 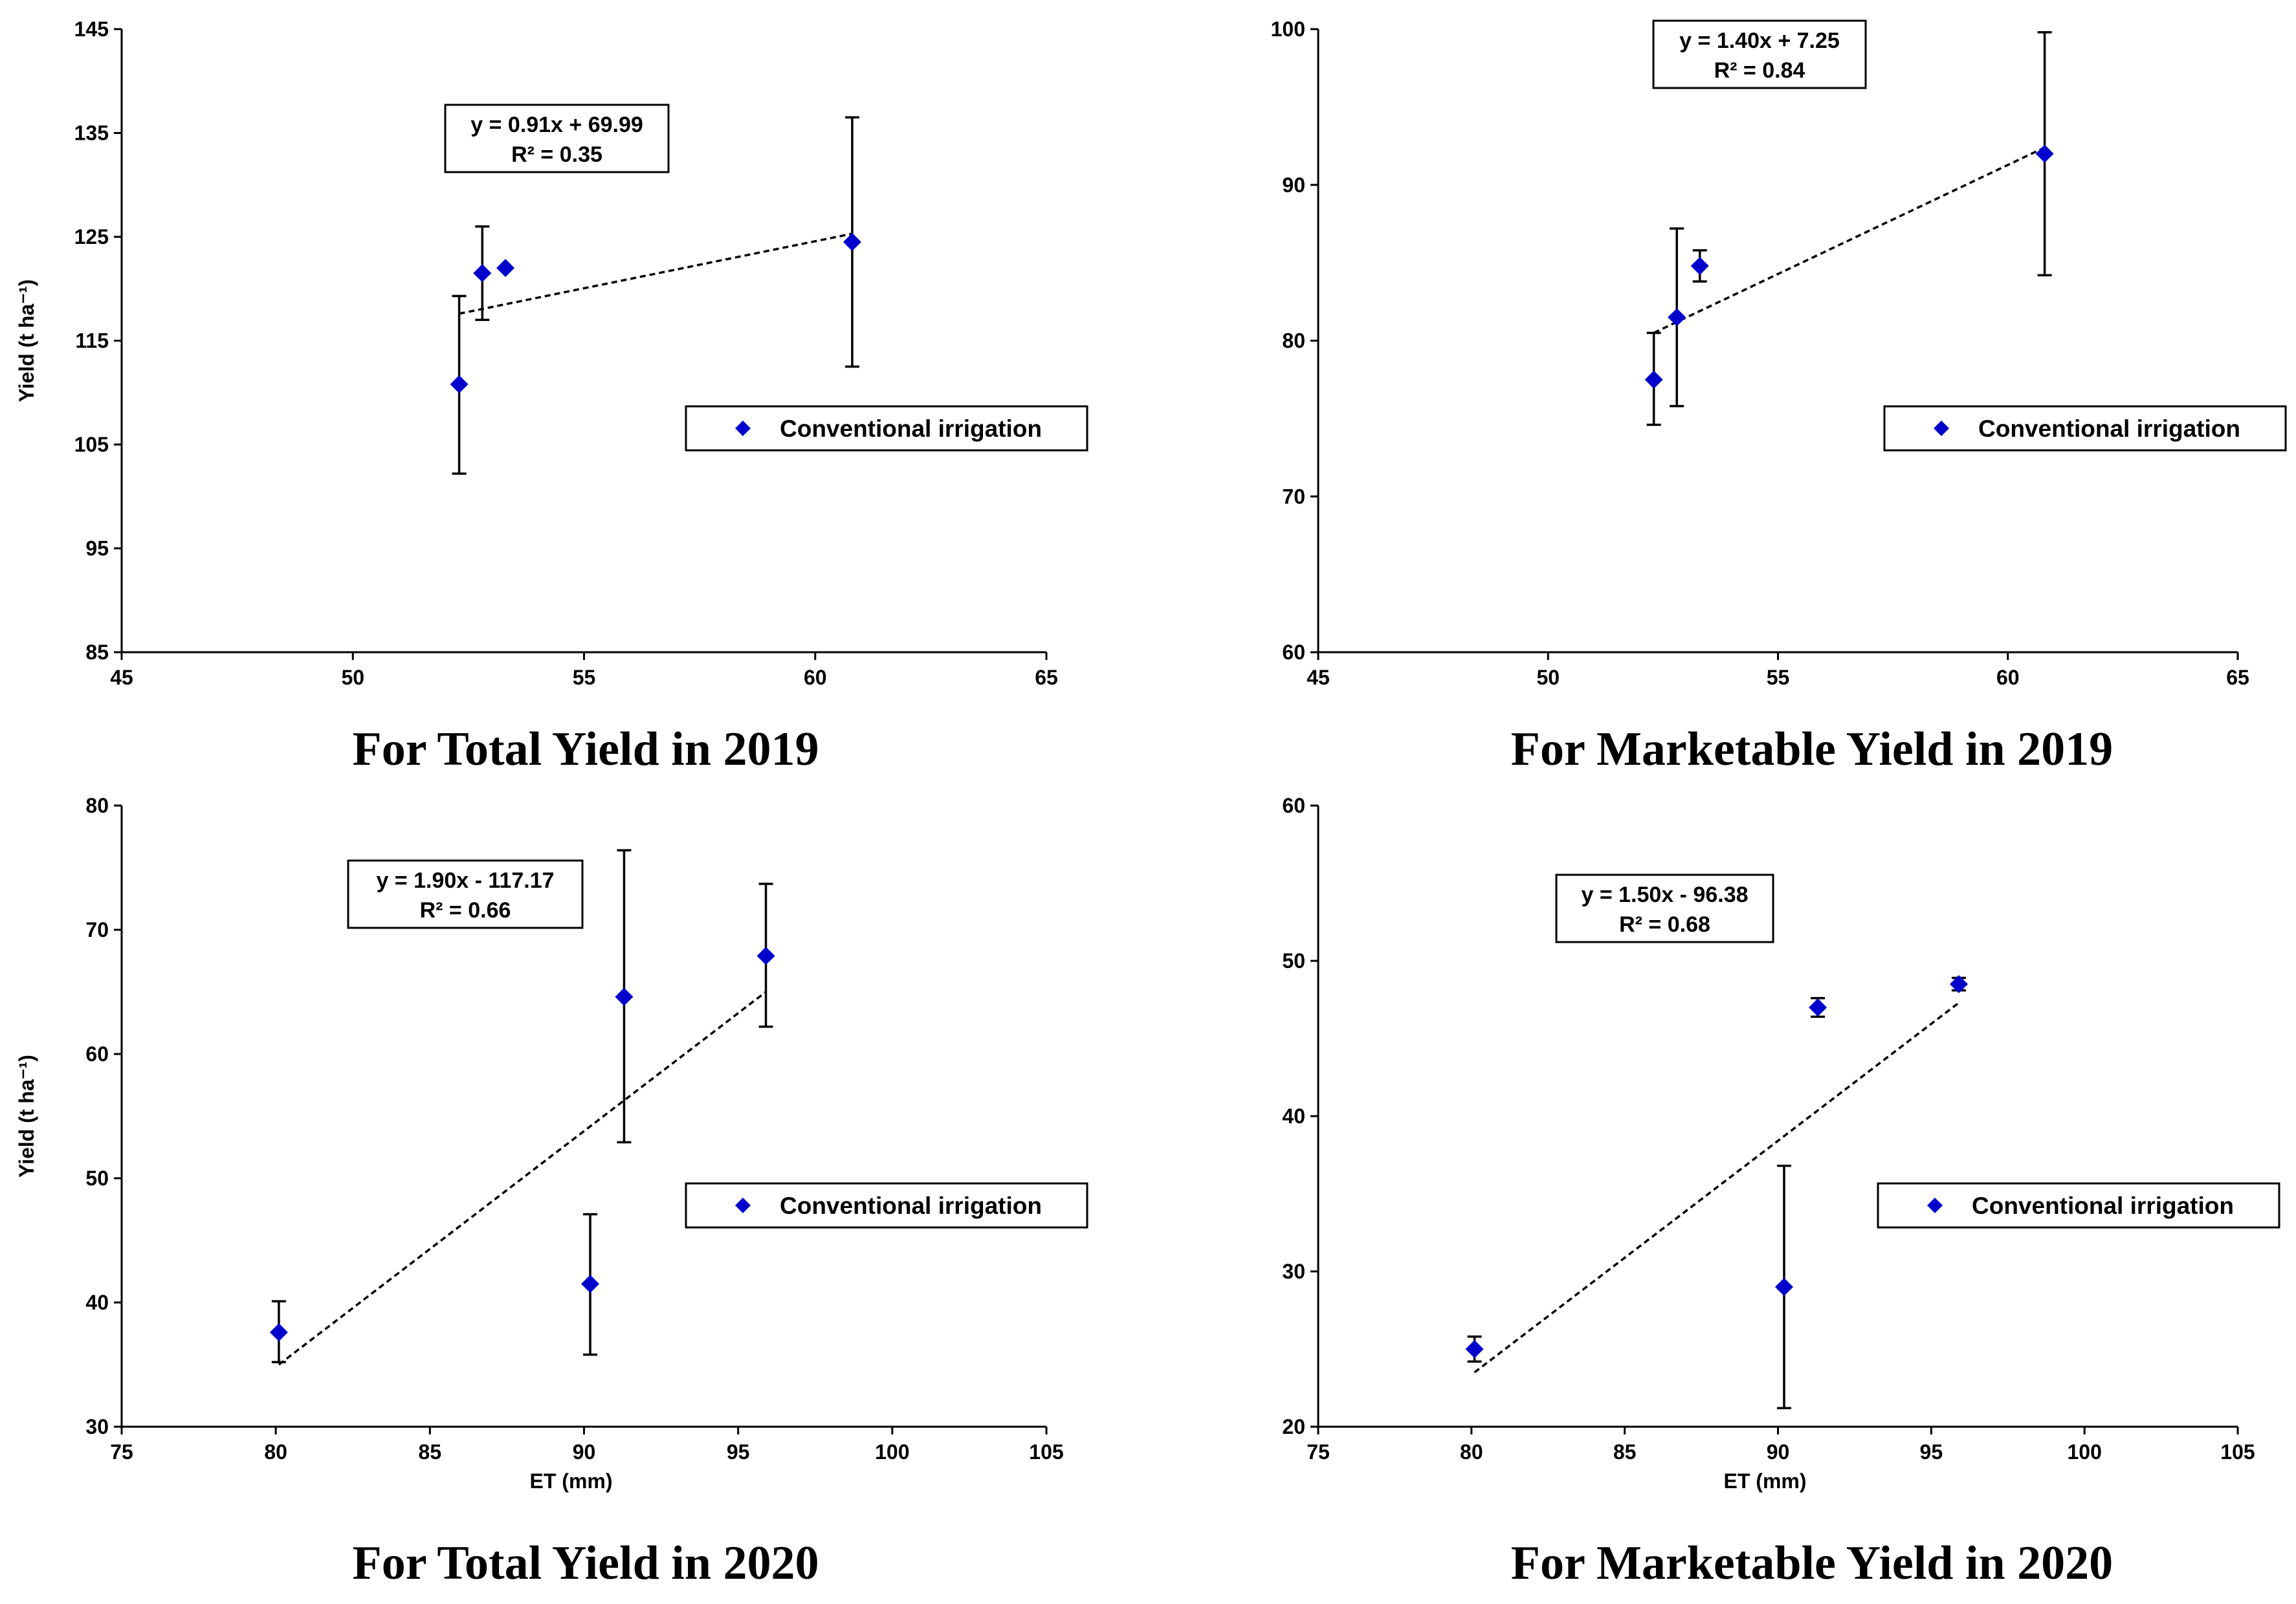 What do you see at coordinates (1665, 895) in the screenshot?
I see `equation-text: y = 1.50x - 96.38` at bounding box center [1665, 895].